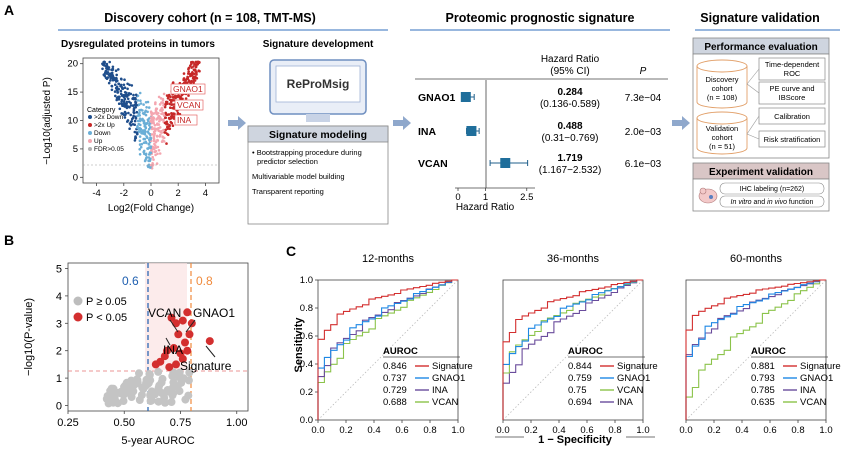 The image size is (863, 457). What do you see at coordinates (708, 195) in the screenshot?
I see `mouse-icon` at bounding box center [708, 195].